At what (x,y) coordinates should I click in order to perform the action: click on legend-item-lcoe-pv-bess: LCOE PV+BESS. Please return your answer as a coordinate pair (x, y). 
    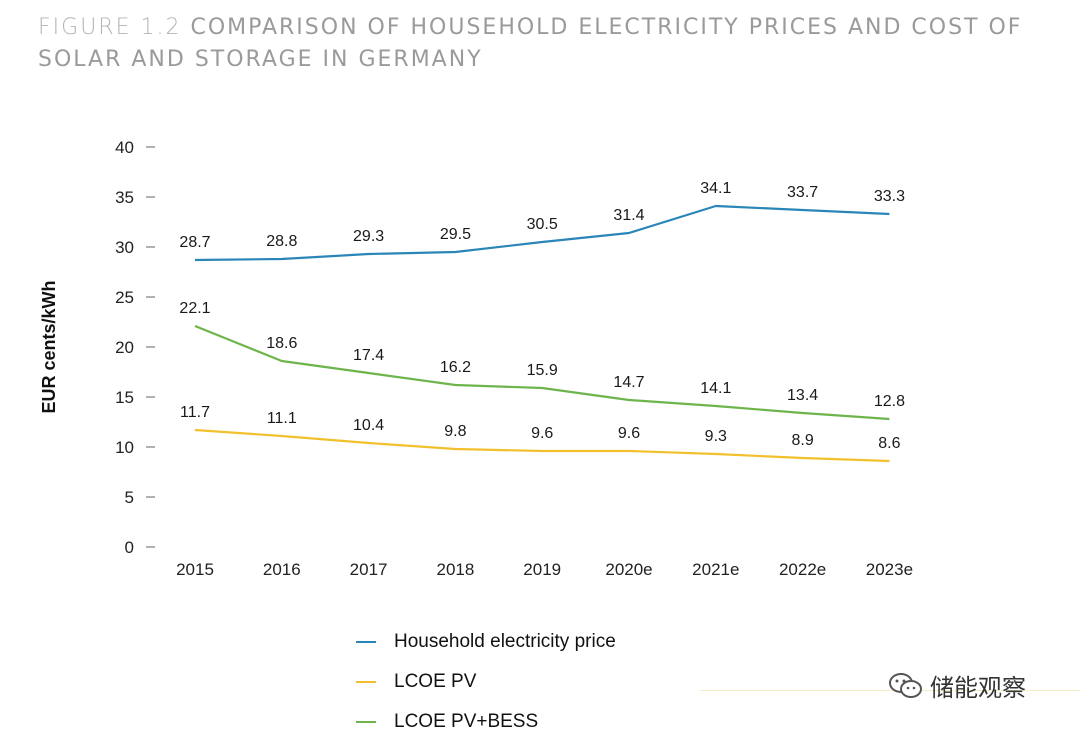
    Looking at the image, I should click on (486, 722).